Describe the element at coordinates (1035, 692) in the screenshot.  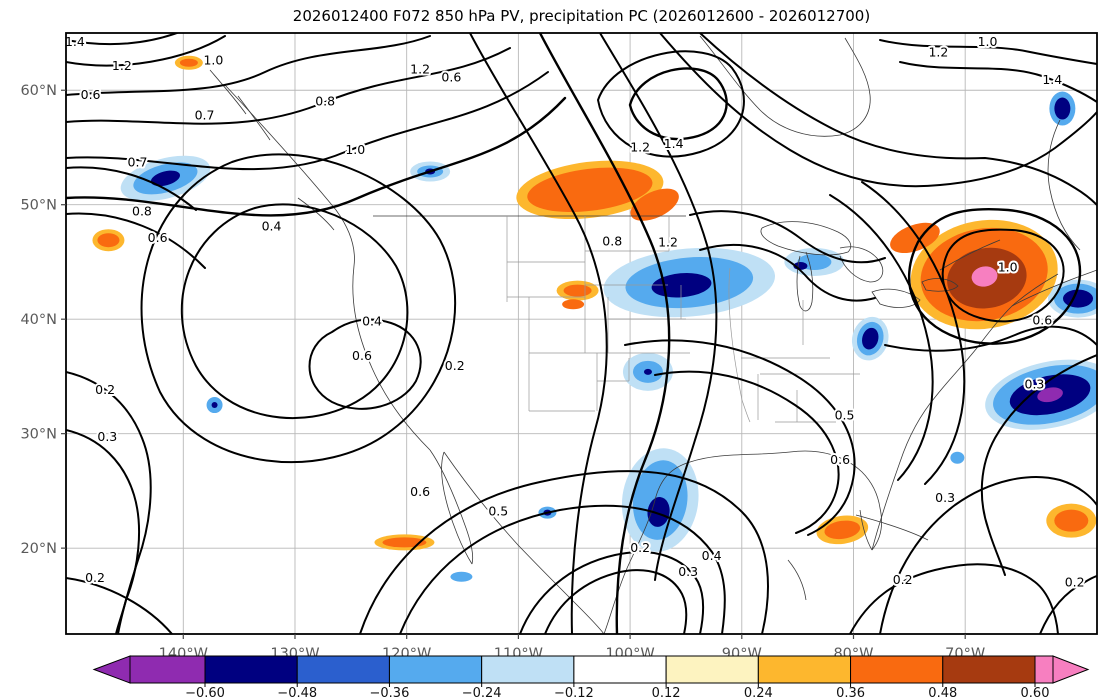
I see `colorbar-tick-label: 0.60` at that location.